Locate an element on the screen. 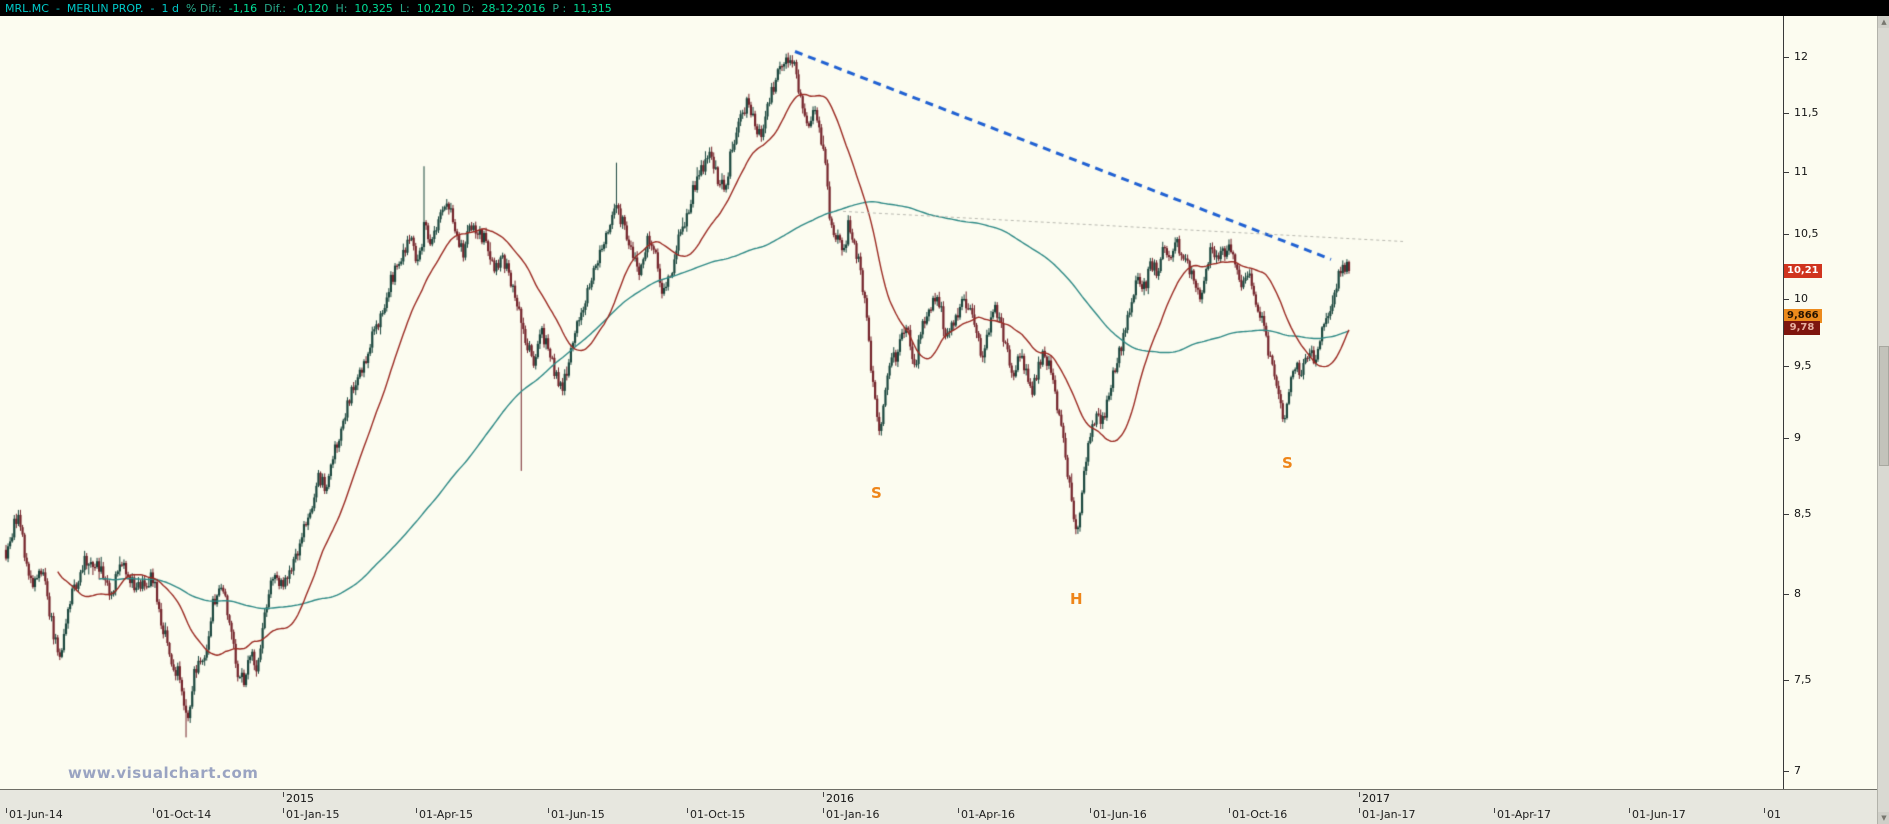 This screenshot has height=824, width=1889. annotation-shoulder-left: S is located at coordinates (876, 493).